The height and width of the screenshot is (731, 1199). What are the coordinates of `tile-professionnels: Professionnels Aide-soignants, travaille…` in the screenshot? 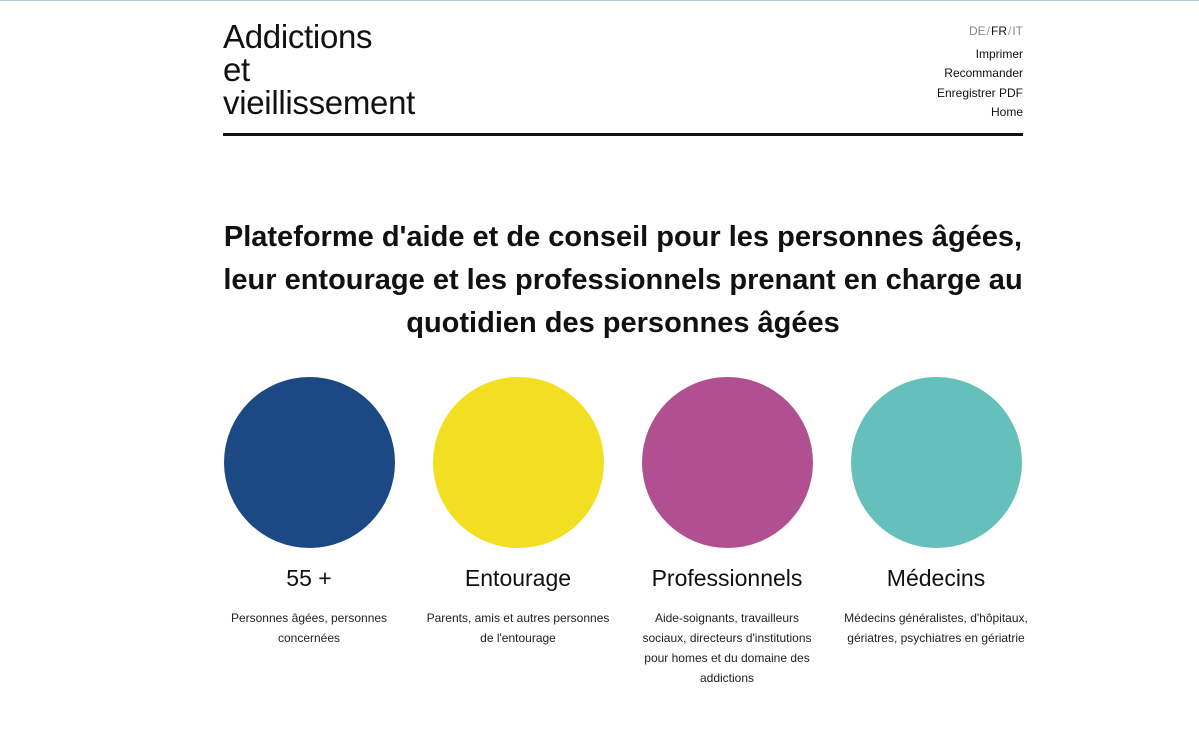 It's located at (727, 532).